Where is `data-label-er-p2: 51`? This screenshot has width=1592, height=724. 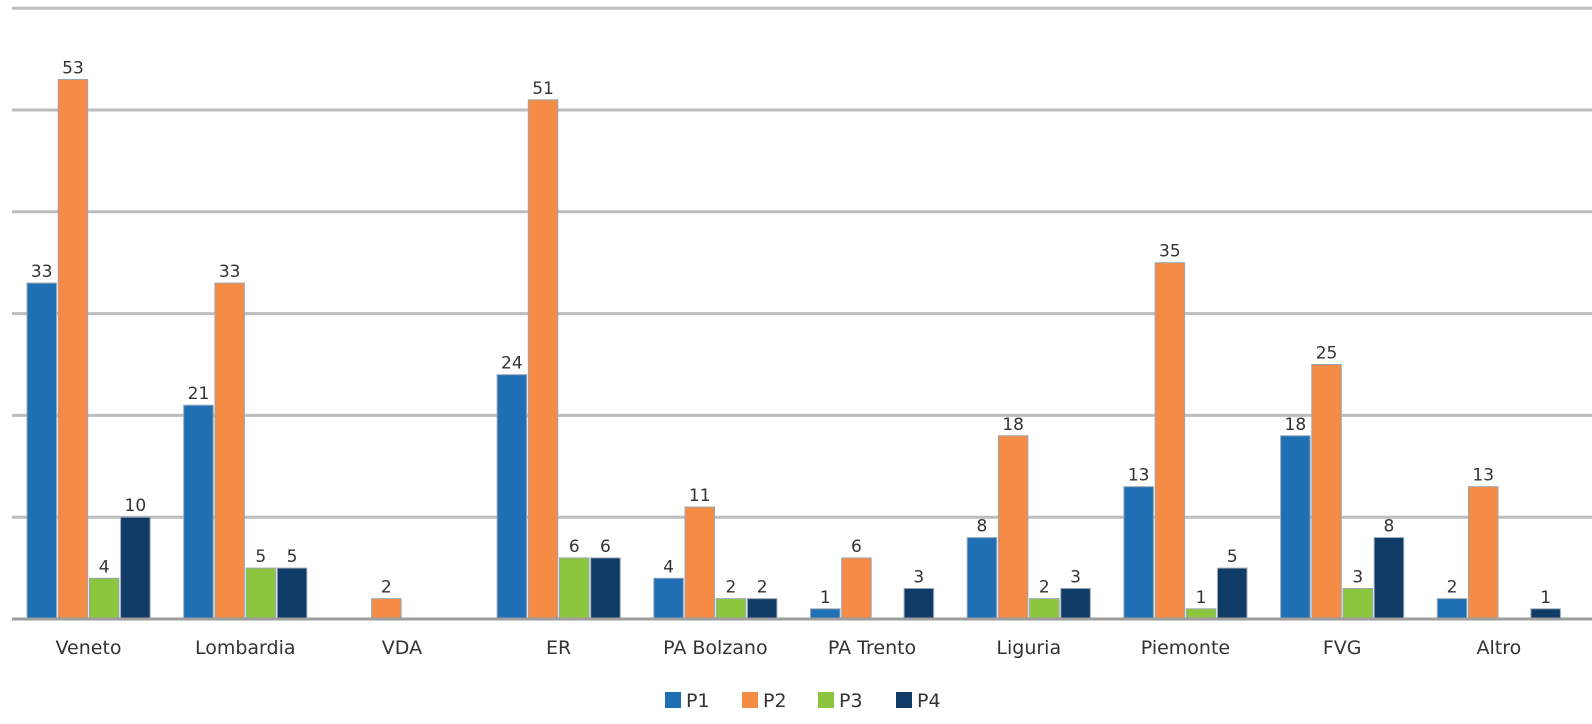 data-label-er-p2: 51 is located at coordinates (543, 89).